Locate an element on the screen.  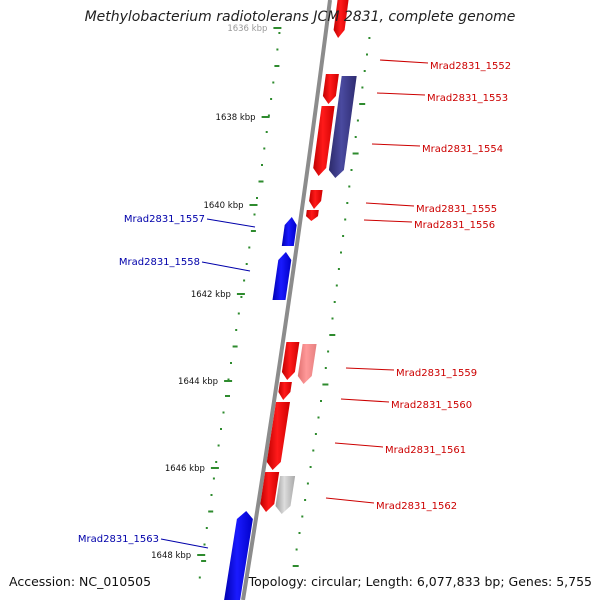
ruler-label: 1646 kbp is located at coordinates (185, 469).